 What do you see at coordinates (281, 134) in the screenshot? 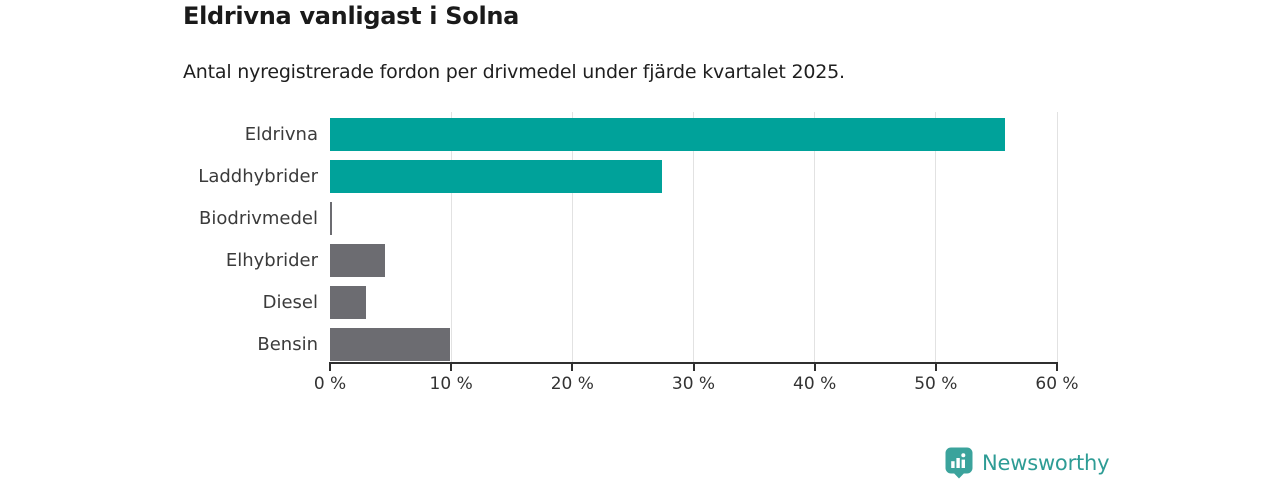
I see `y-axis-label-eldrivna: Eldrivna` at bounding box center [281, 134].